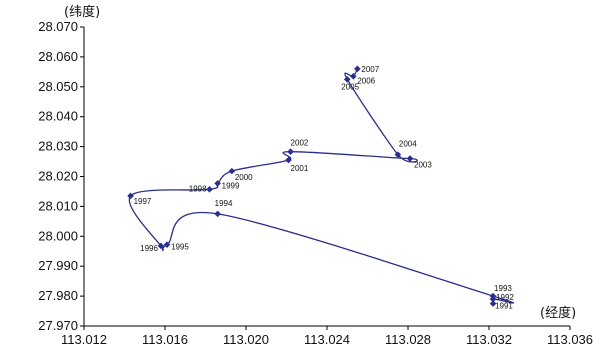 This screenshot has height=353, width=593. I want to click on y-tick-label: 28.000, so click(58, 235).